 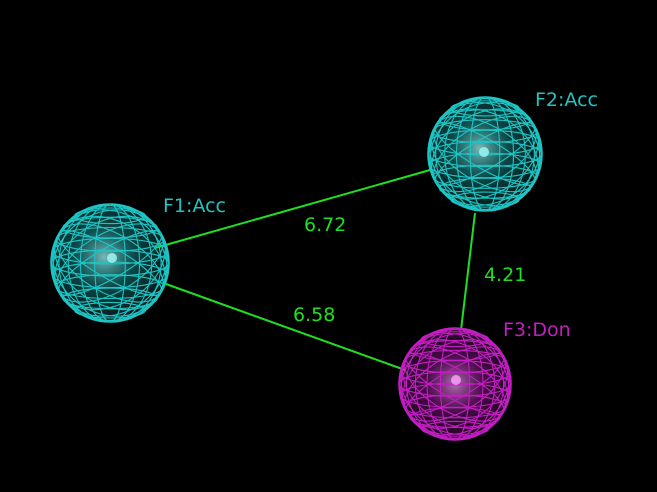 I want to click on feature-sphere-f2, so click(x=485, y=154).